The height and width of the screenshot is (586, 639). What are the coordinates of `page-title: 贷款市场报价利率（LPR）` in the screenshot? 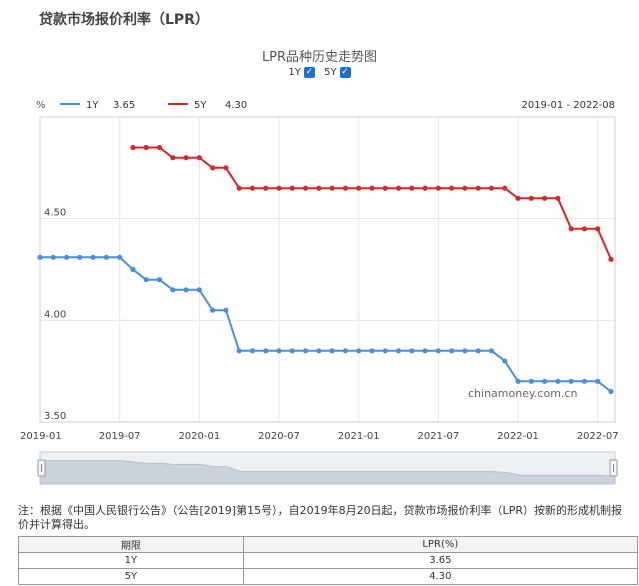 It's located at (124, 20).